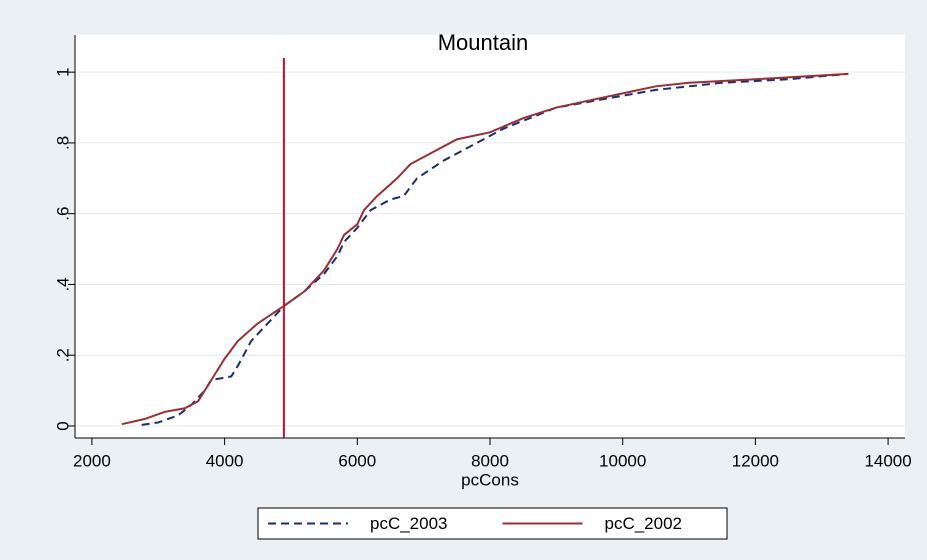 This screenshot has height=560, width=927. I want to click on x-tick-label: 2000, so click(92, 460).